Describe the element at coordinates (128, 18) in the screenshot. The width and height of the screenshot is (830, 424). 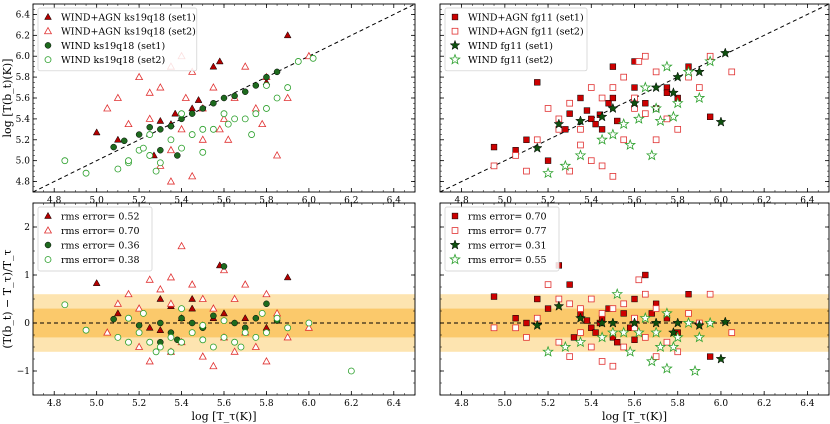
I see `legend-label: WIND+AGN ks19q18 (set1)` at that location.